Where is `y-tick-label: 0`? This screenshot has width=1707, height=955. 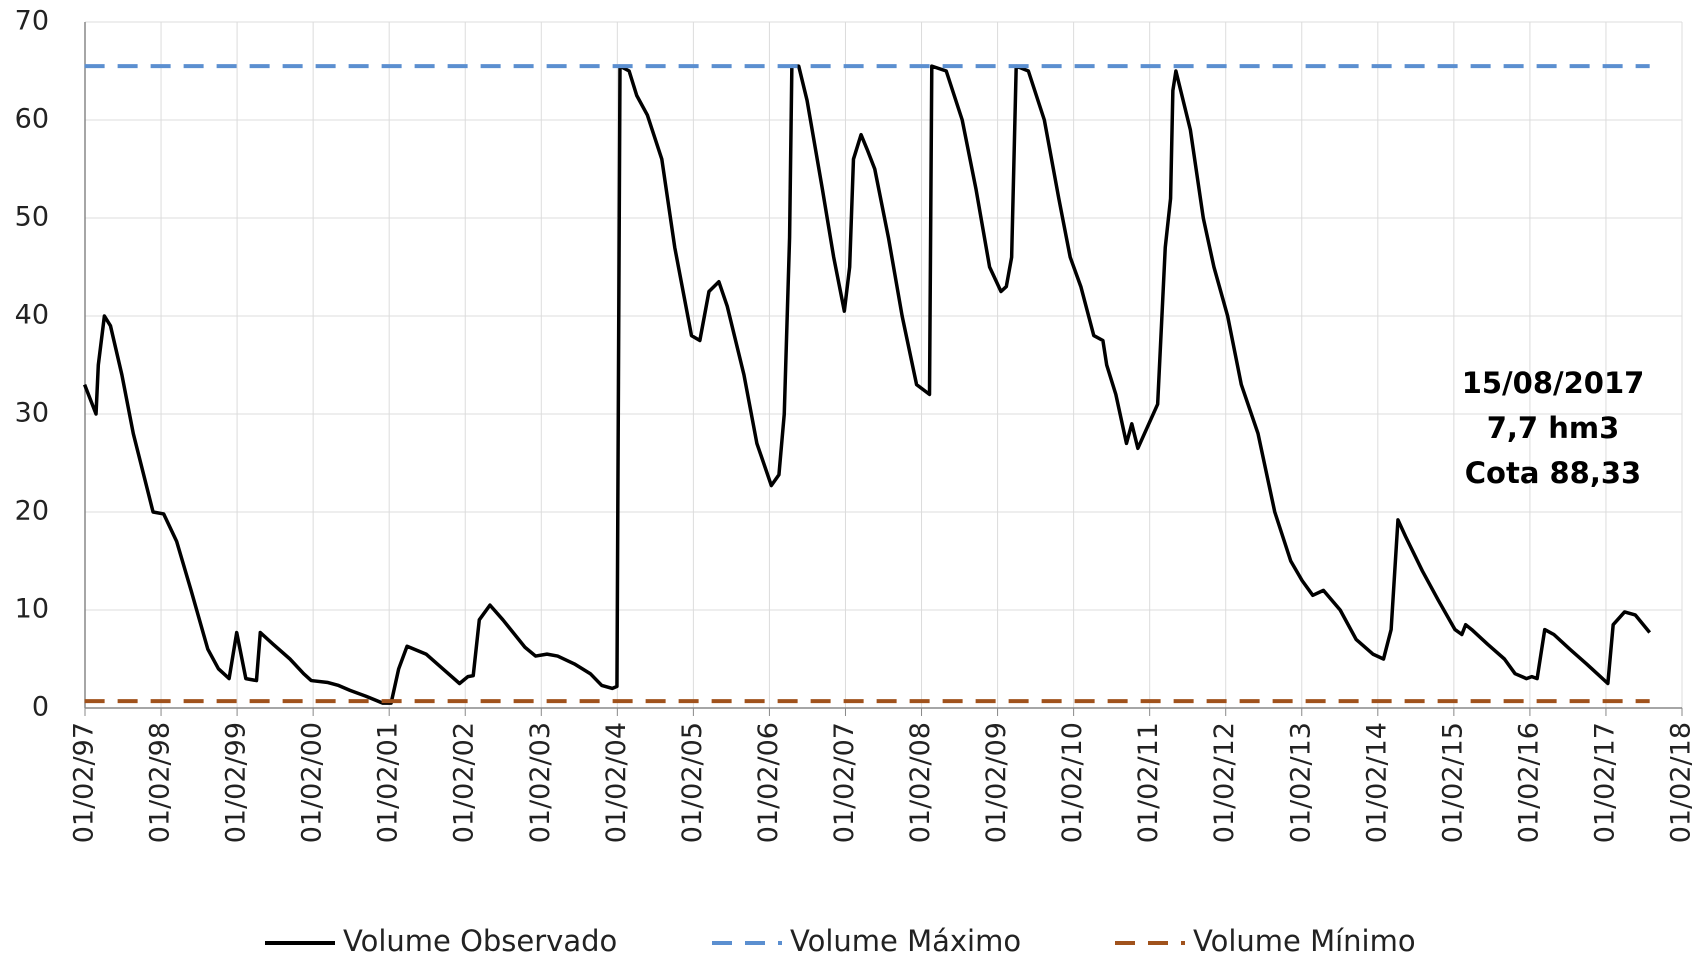
y-tick-label: 0 is located at coordinates (40, 707).